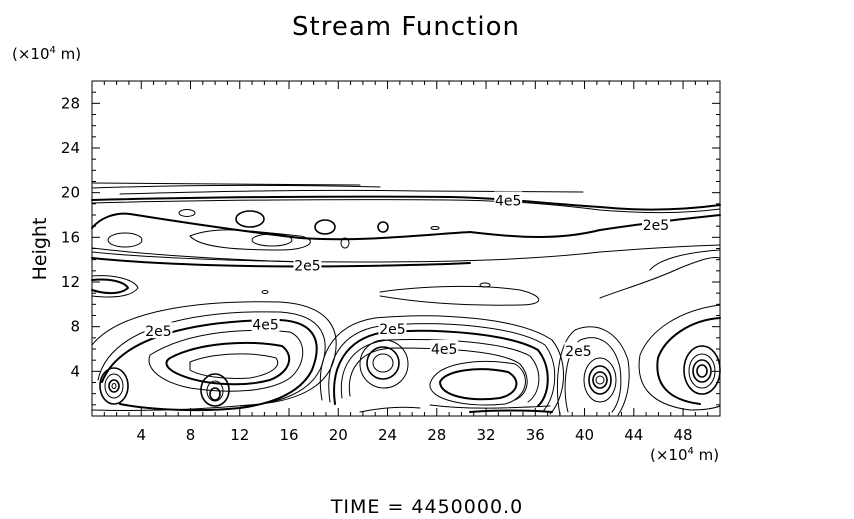 This screenshot has height=519, width=854. Describe the element at coordinates (70, 148) in the screenshot. I see `y-tick-label: 24` at that location.